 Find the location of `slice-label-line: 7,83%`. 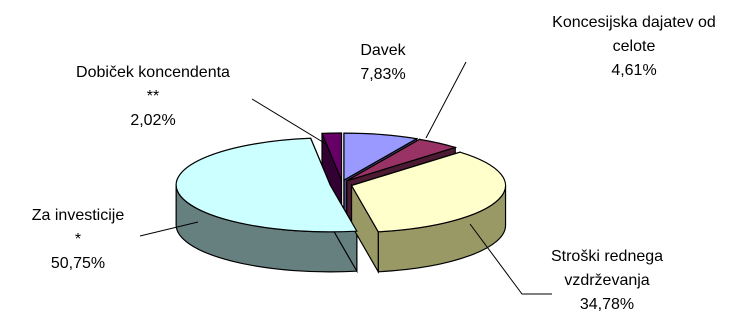

slice-label-line: 7,83% is located at coordinates (382, 74).